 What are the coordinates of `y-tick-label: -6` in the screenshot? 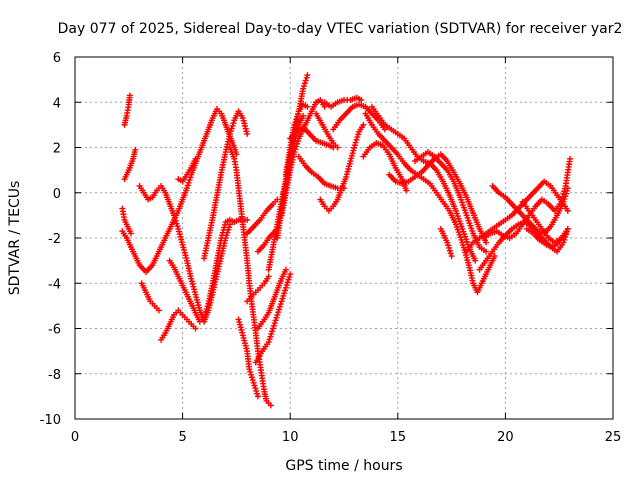 It's located at (54, 330).